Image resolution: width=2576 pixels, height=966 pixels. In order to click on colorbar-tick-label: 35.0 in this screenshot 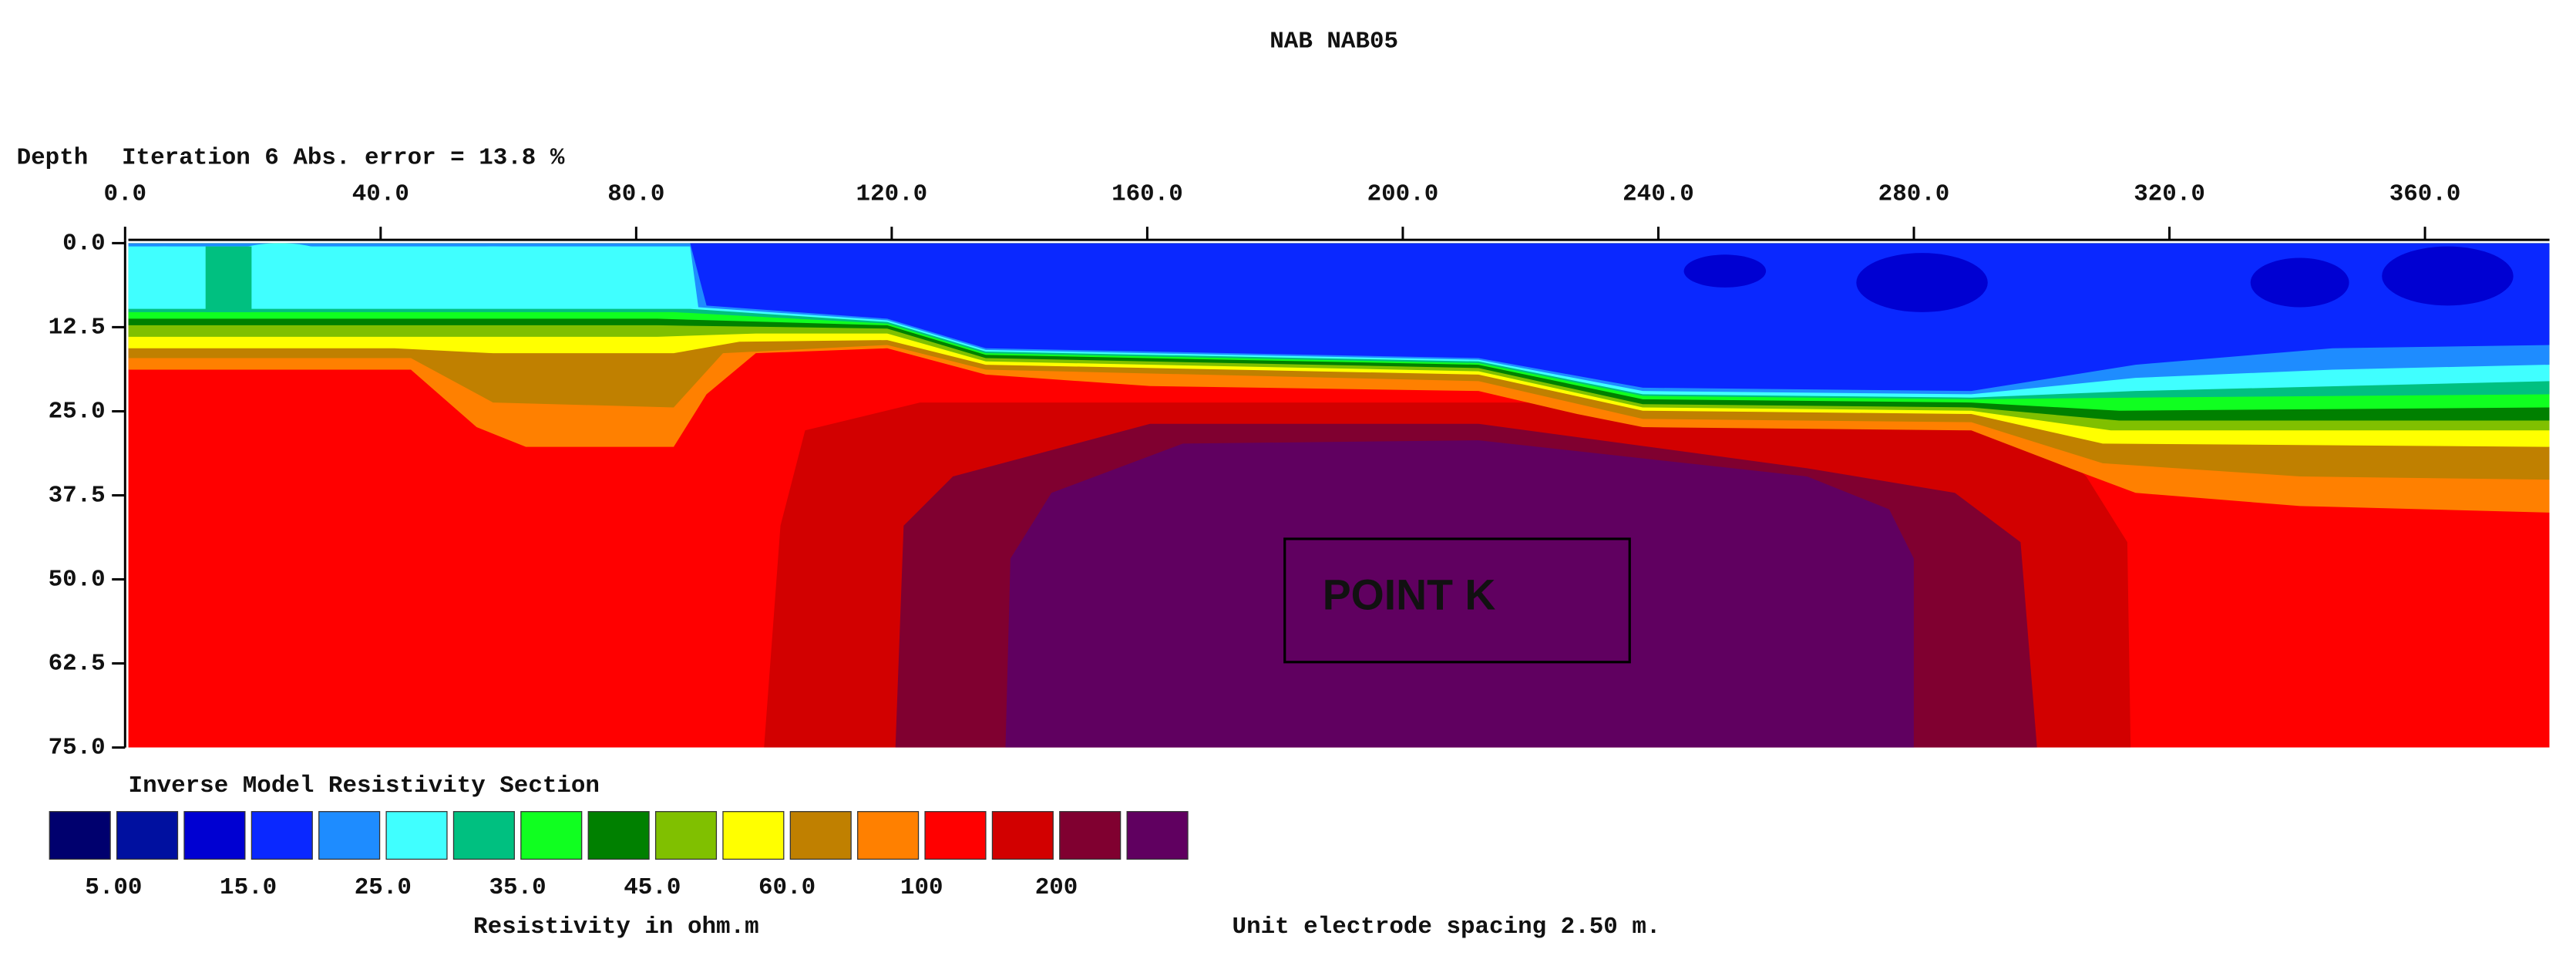, I will do `click(517, 887)`.